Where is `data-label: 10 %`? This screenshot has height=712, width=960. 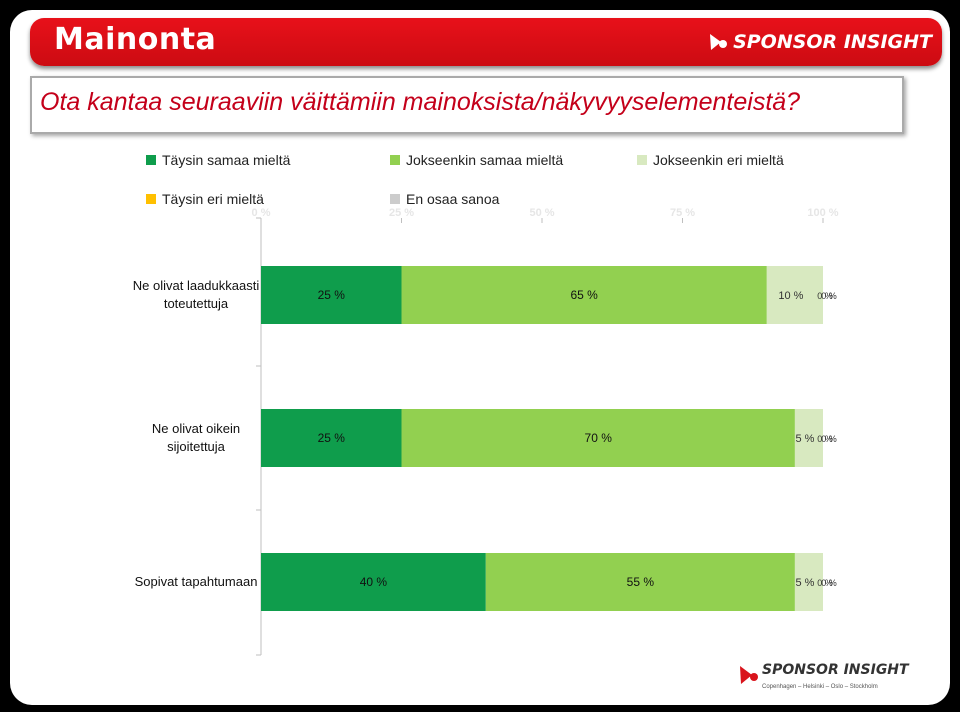 data-label: 10 % is located at coordinates (790, 296).